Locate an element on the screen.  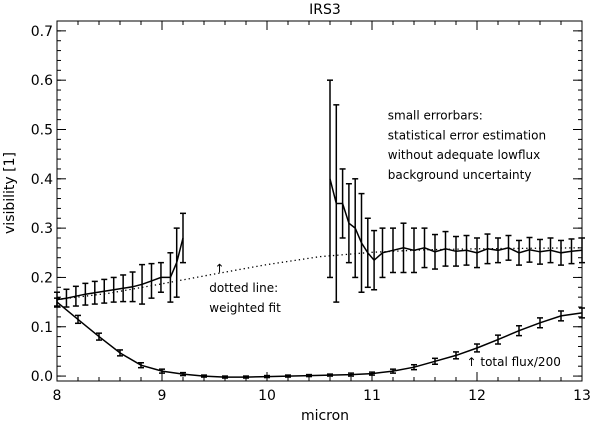
annotation-text: small errorbars: is located at coordinates (435, 116).